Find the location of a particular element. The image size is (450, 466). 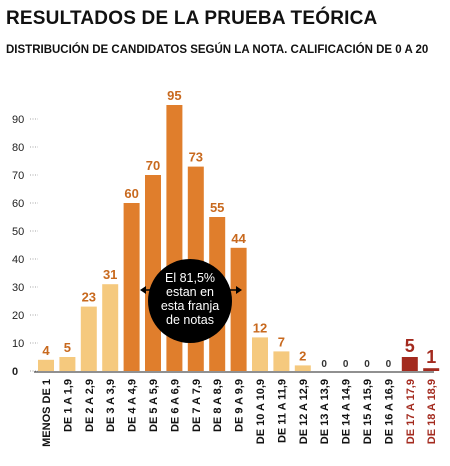

x-tick-label: DE 5 A 5,9 is located at coordinates (154, 405).